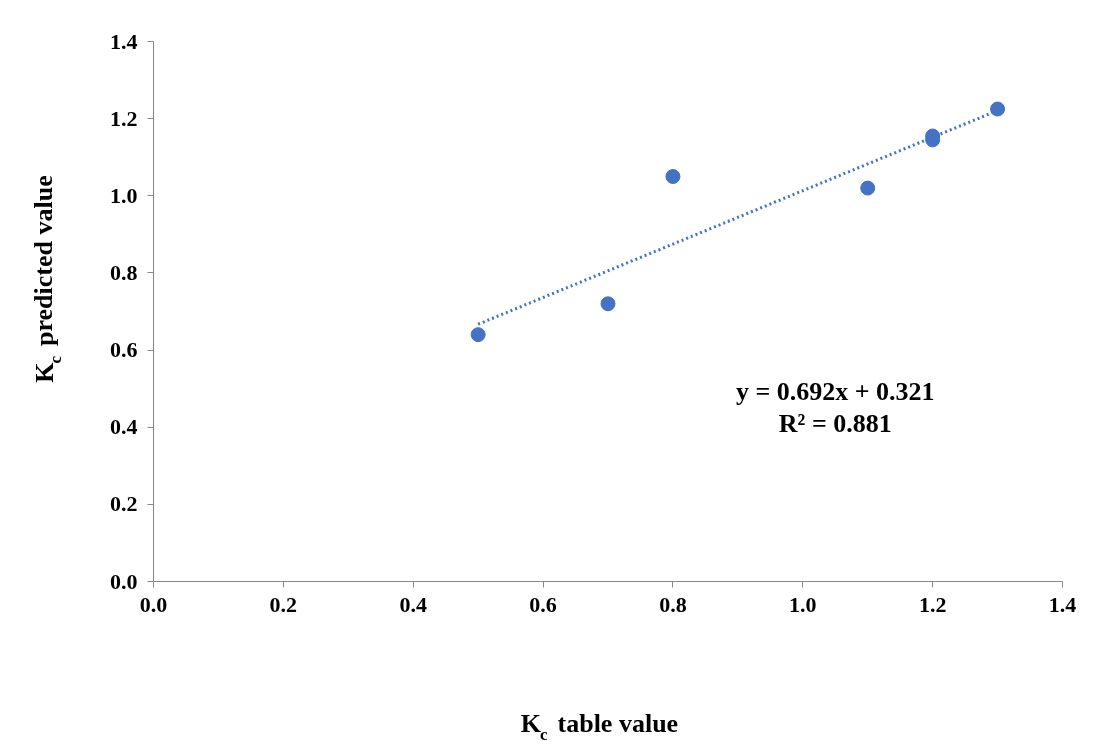 The width and height of the screenshot is (1104, 751). I want to click on x-tick-label: 0.2, so click(283, 604).